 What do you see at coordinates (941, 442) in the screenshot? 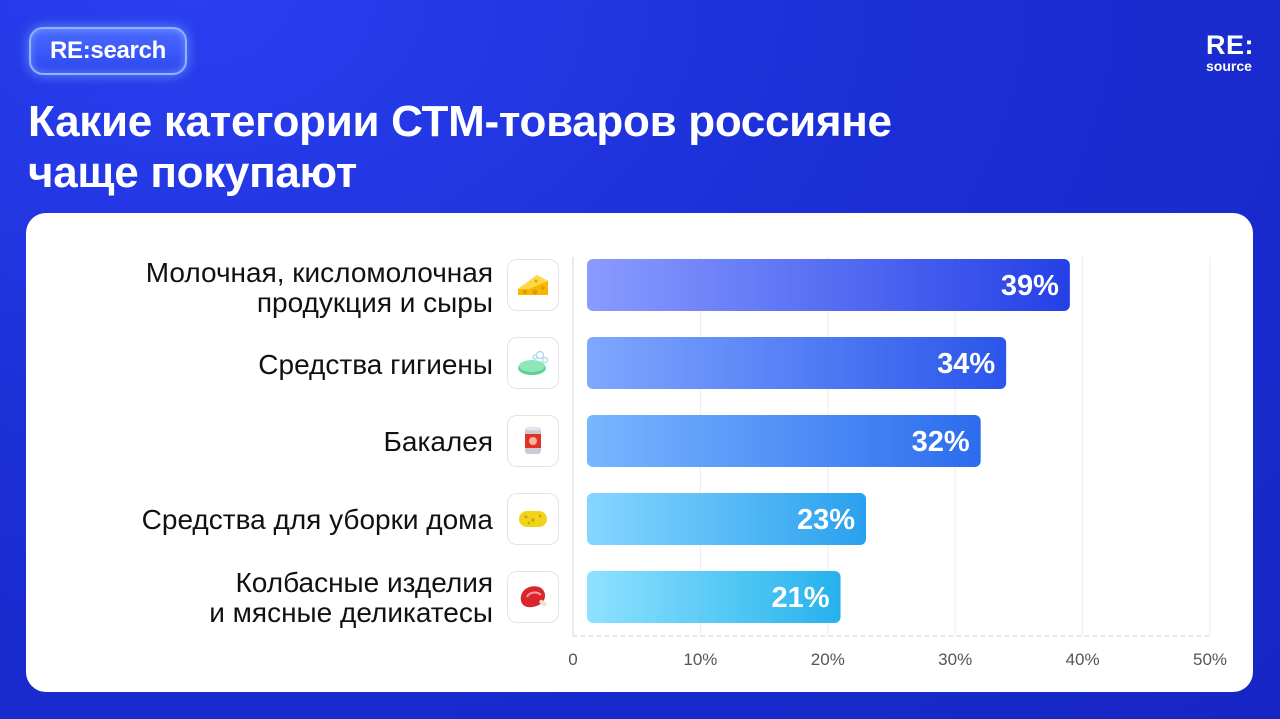
I see `bar-value-label: 32%` at bounding box center [941, 442].